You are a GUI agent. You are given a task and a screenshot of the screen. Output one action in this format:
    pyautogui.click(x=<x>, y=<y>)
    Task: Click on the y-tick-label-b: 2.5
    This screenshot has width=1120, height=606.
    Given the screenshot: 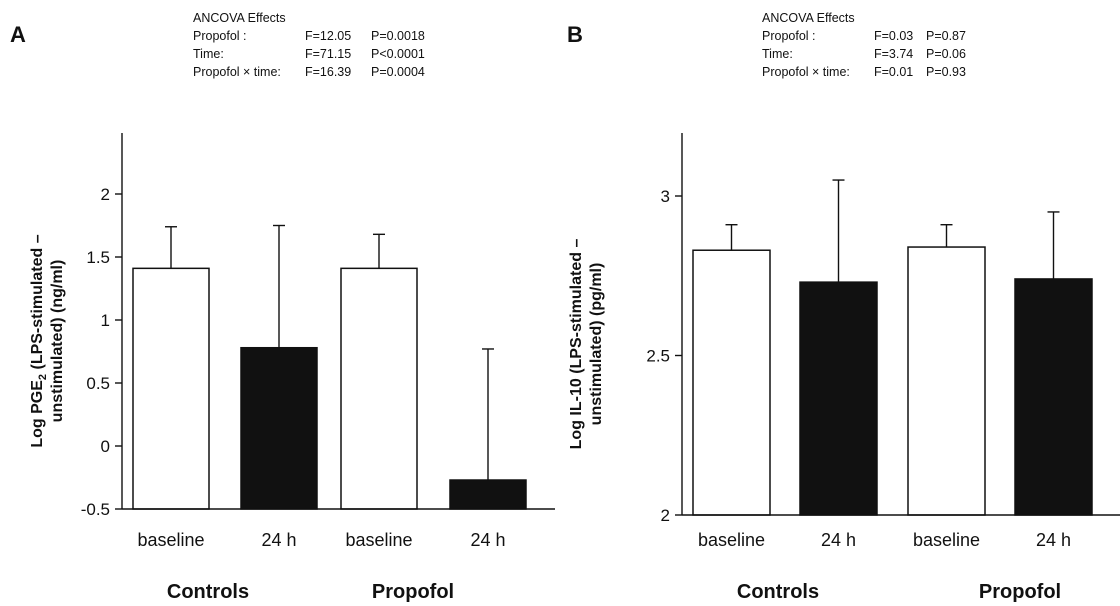 What is the action you would take?
    pyautogui.click(x=658, y=356)
    